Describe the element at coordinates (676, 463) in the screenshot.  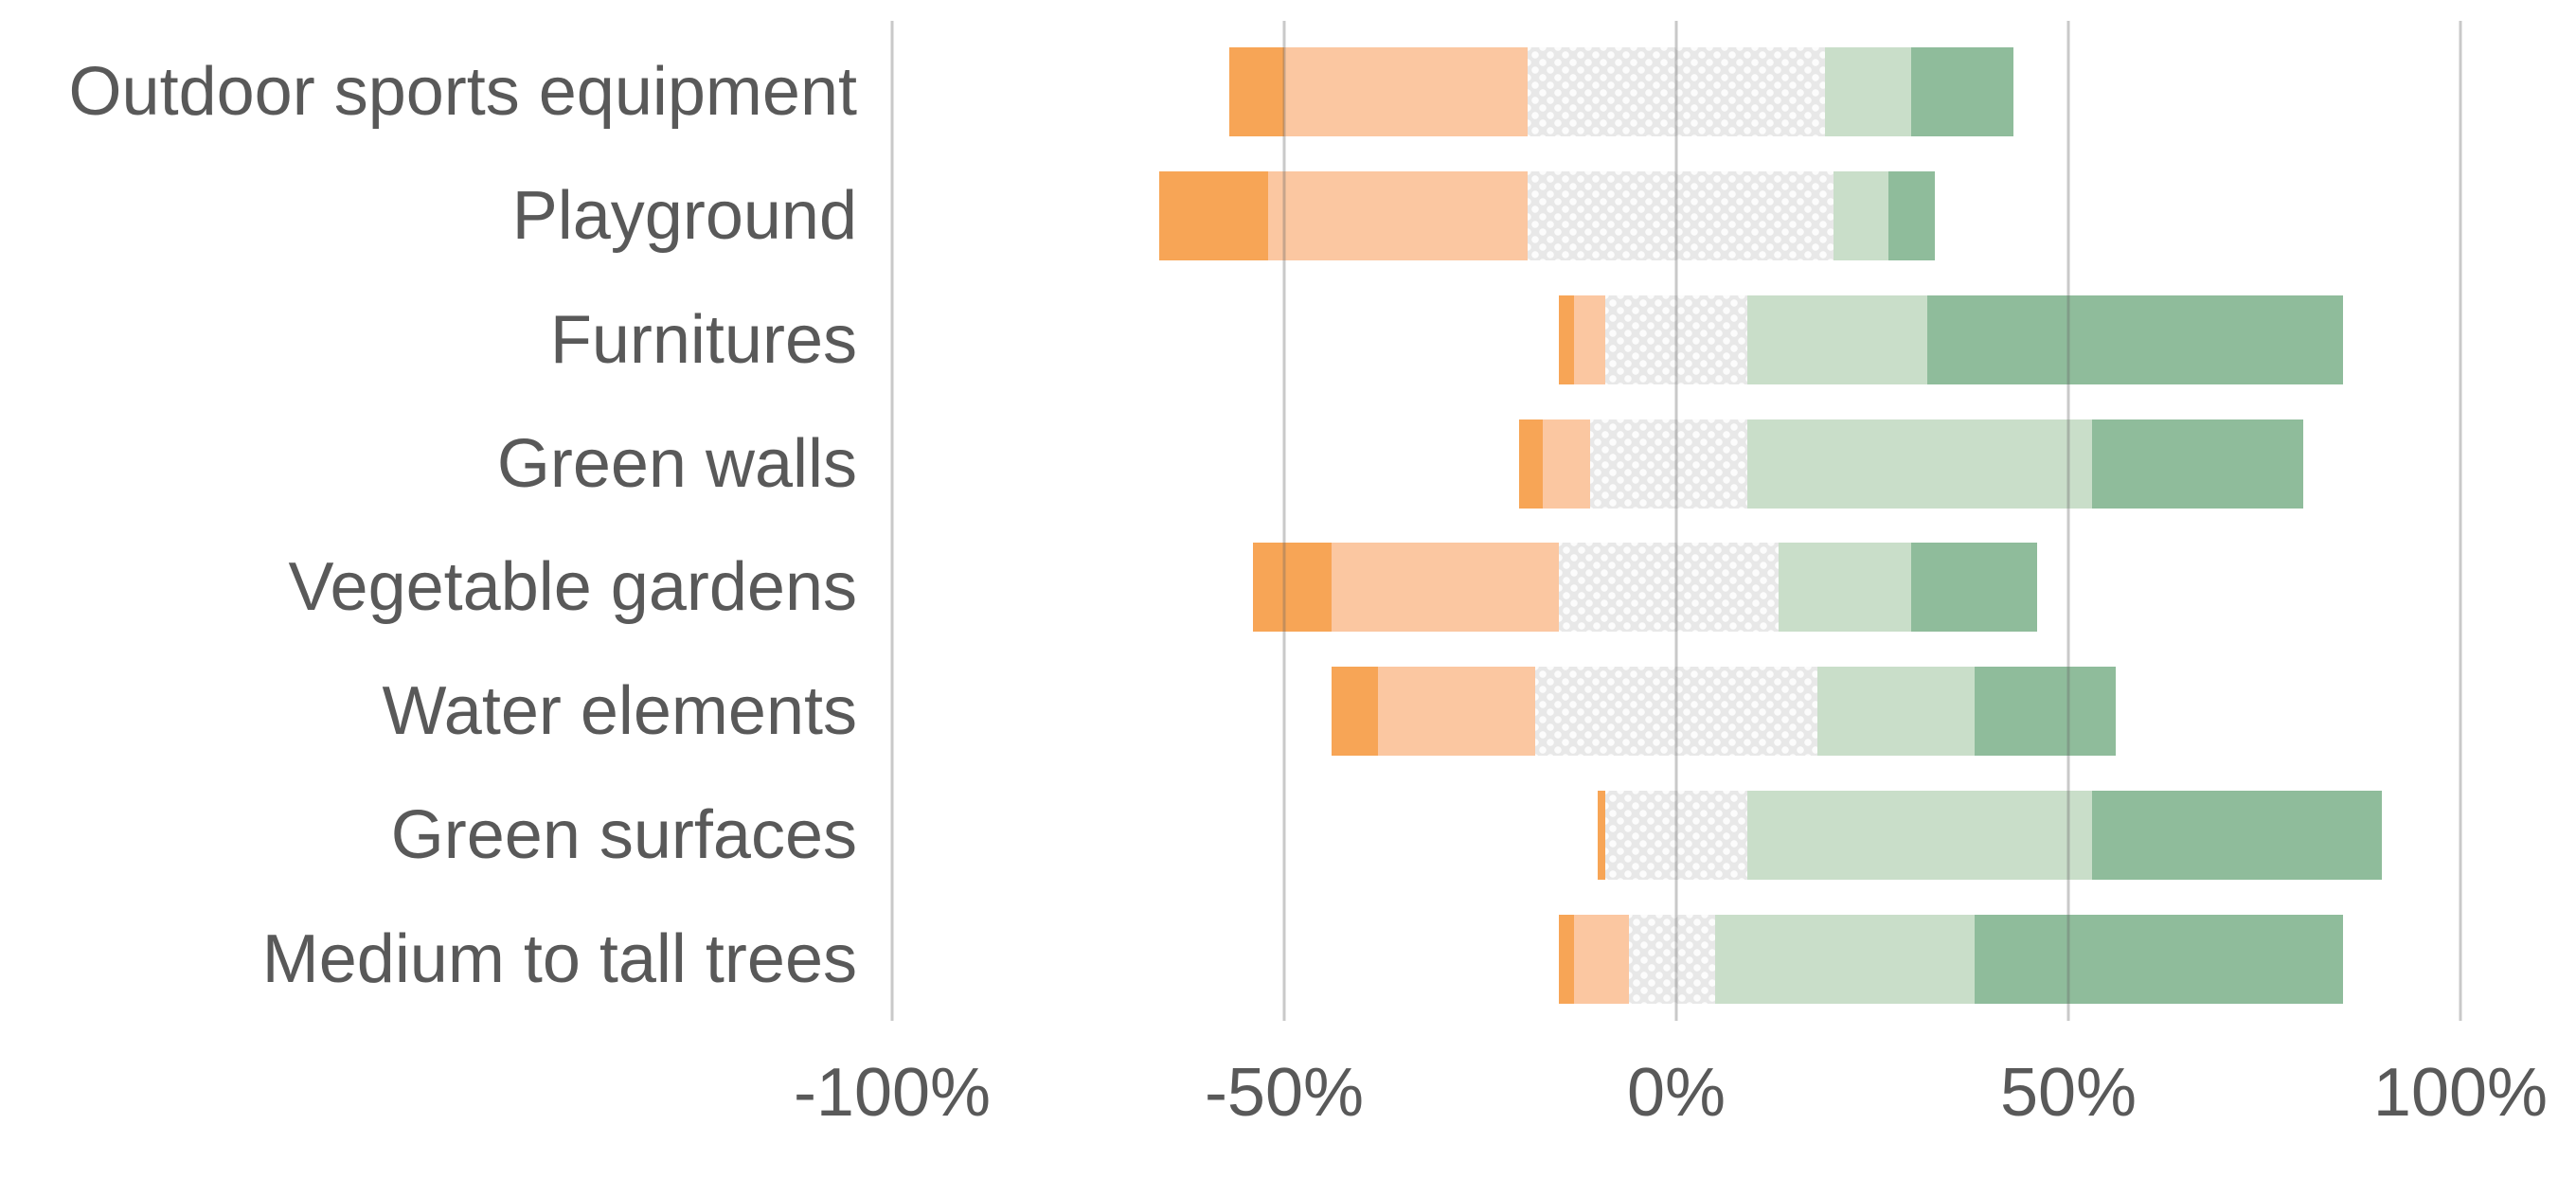
I see `category-label: Green walls` at that location.